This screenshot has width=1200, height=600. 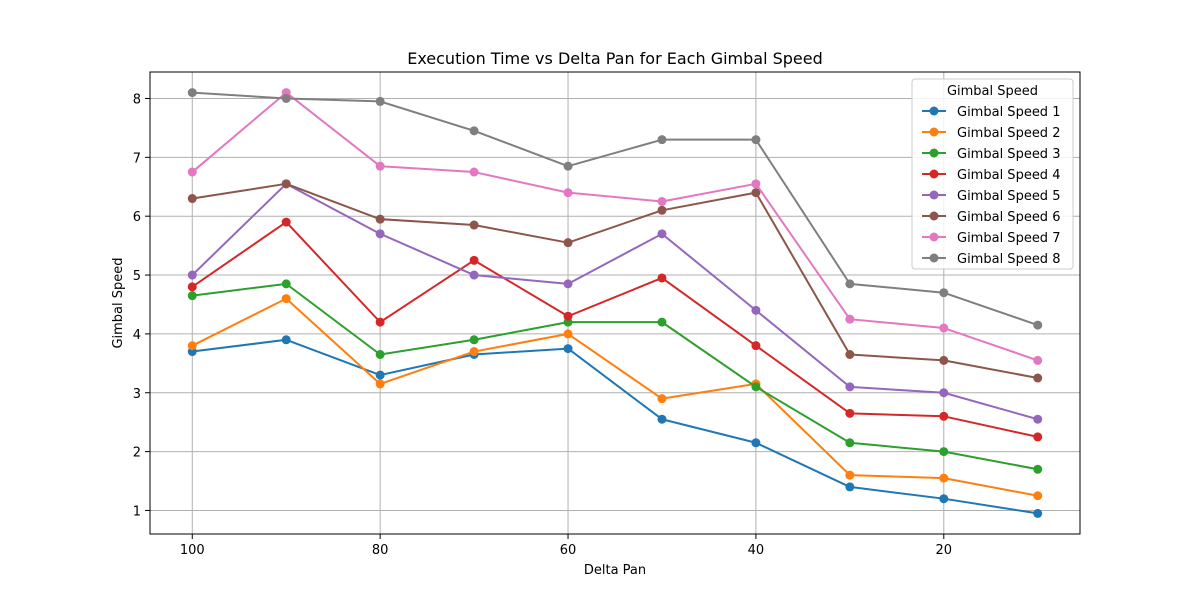 What do you see at coordinates (1008, 217) in the screenshot?
I see `legend-entry-label: Gimbal Speed 6` at bounding box center [1008, 217].